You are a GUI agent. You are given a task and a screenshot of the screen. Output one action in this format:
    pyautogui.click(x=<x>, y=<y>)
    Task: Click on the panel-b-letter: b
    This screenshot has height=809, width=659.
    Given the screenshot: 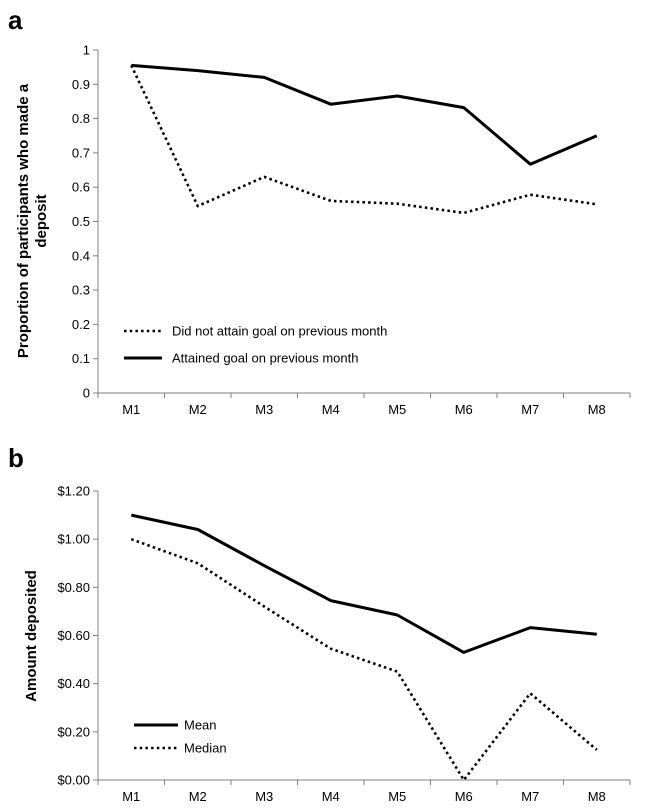 What is the action you would take?
    pyautogui.click(x=16, y=458)
    